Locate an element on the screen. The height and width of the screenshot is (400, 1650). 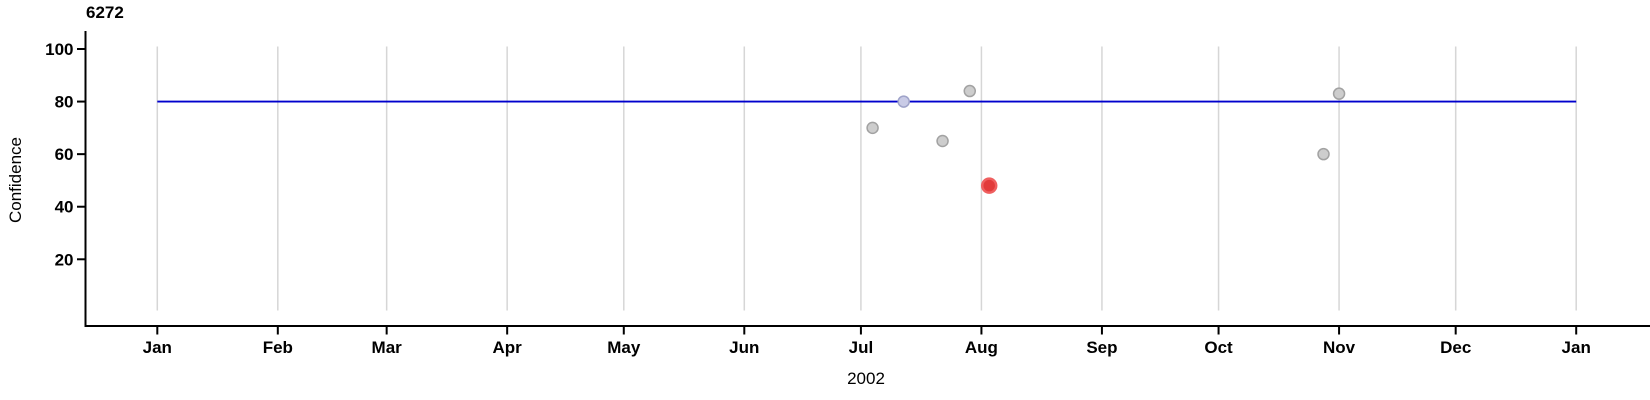
x-tick-label: Dec is located at coordinates (1455, 347).